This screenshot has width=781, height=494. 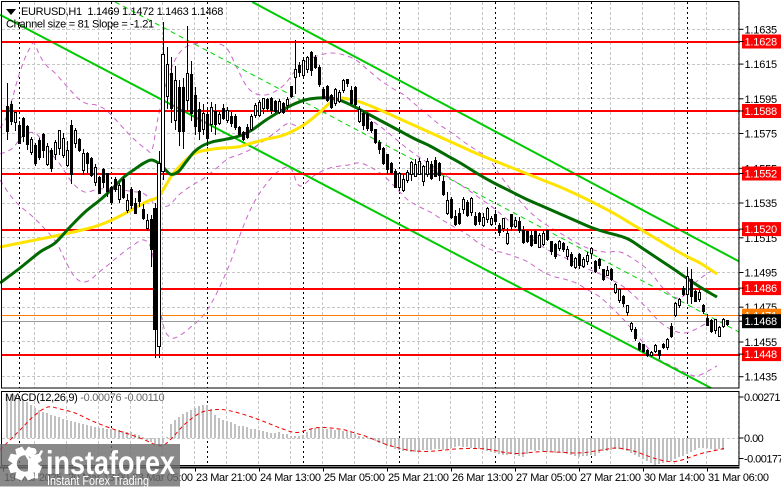 What do you see at coordinates (761, 43) in the screenshot?
I see `svg-text: 1.1628` at bounding box center [761, 43].